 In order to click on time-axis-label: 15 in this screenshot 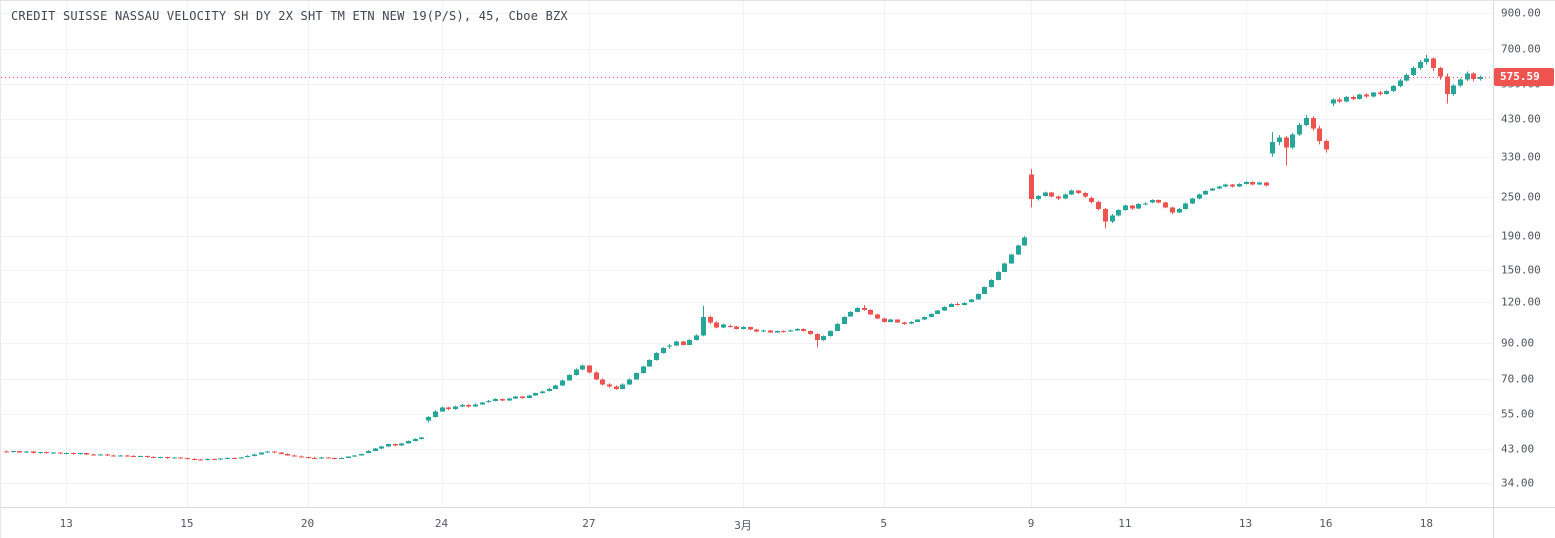, I will do `click(187, 523)`.